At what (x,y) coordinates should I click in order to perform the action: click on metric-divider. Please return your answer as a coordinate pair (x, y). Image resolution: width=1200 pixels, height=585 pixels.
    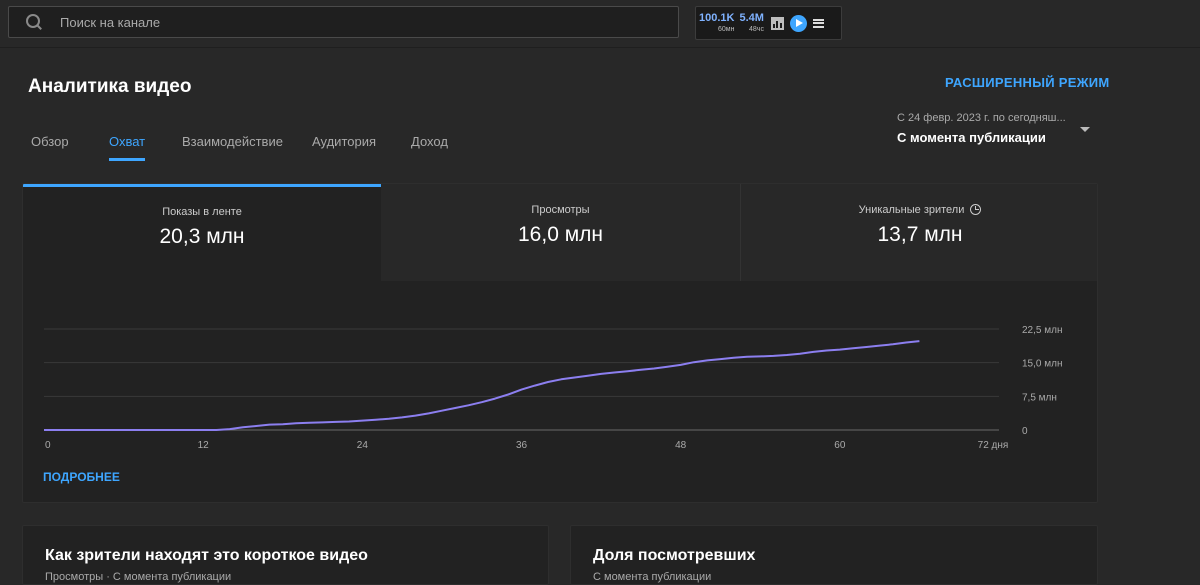
    Looking at the image, I should click on (740, 232).